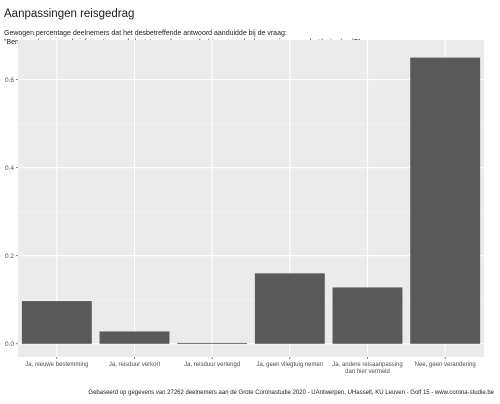 The width and height of the screenshot is (500, 404). What do you see at coordinates (9, 256) in the screenshot?
I see `y-tick-label: 0.2` at bounding box center [9, 256].